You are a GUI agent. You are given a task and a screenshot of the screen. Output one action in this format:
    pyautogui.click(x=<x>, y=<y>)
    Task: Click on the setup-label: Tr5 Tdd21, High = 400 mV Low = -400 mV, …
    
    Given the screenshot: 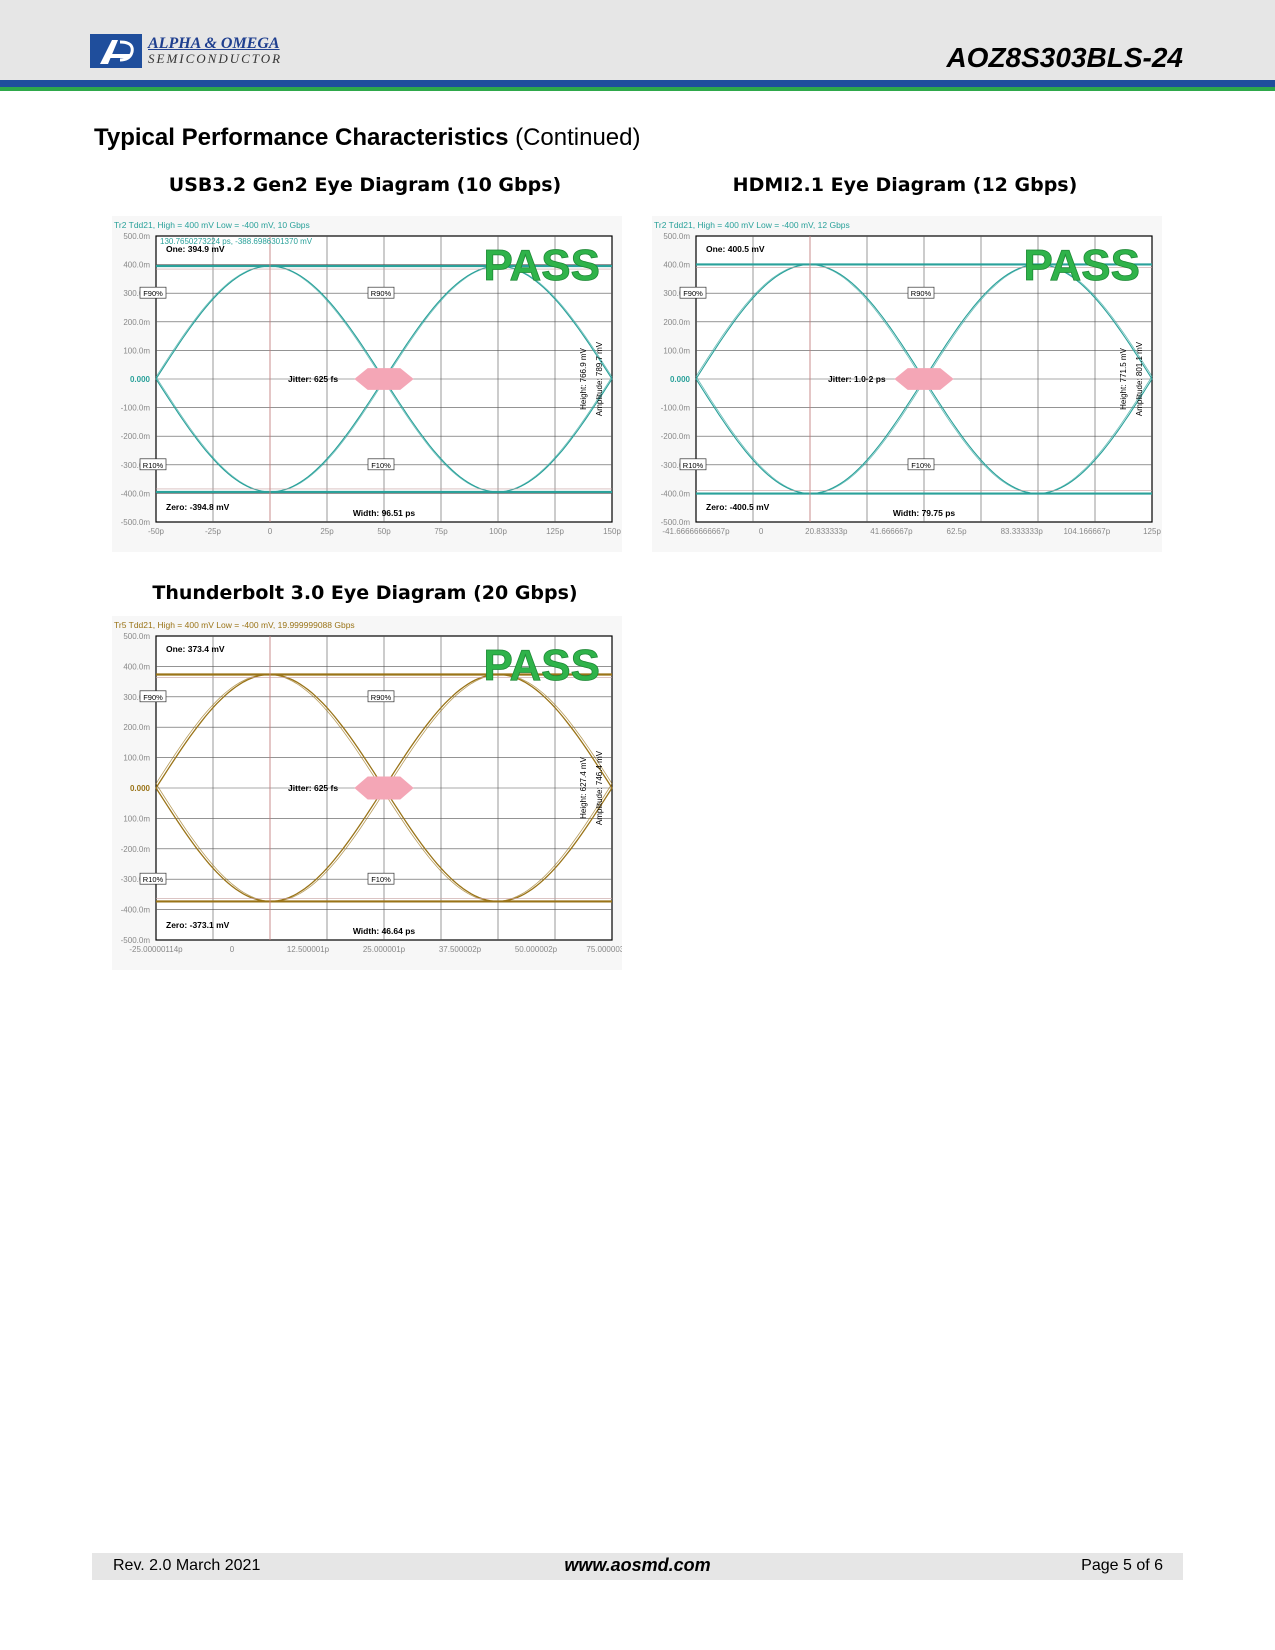 What is the action you would take?
    pyautogui.click(x=234, y=625)
    